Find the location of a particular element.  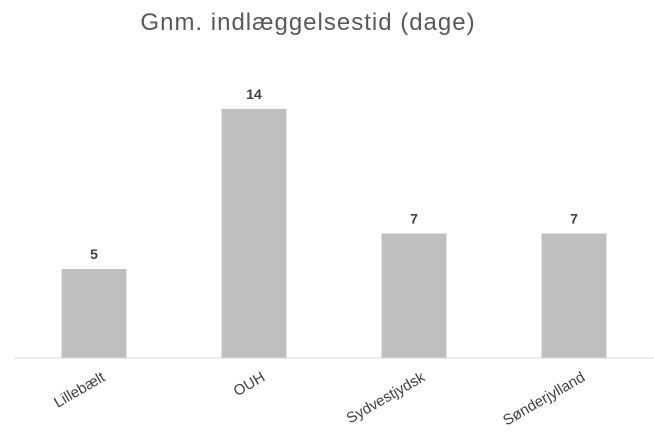

x-tick-label-1: OUH is located at coordinates (249, 384).